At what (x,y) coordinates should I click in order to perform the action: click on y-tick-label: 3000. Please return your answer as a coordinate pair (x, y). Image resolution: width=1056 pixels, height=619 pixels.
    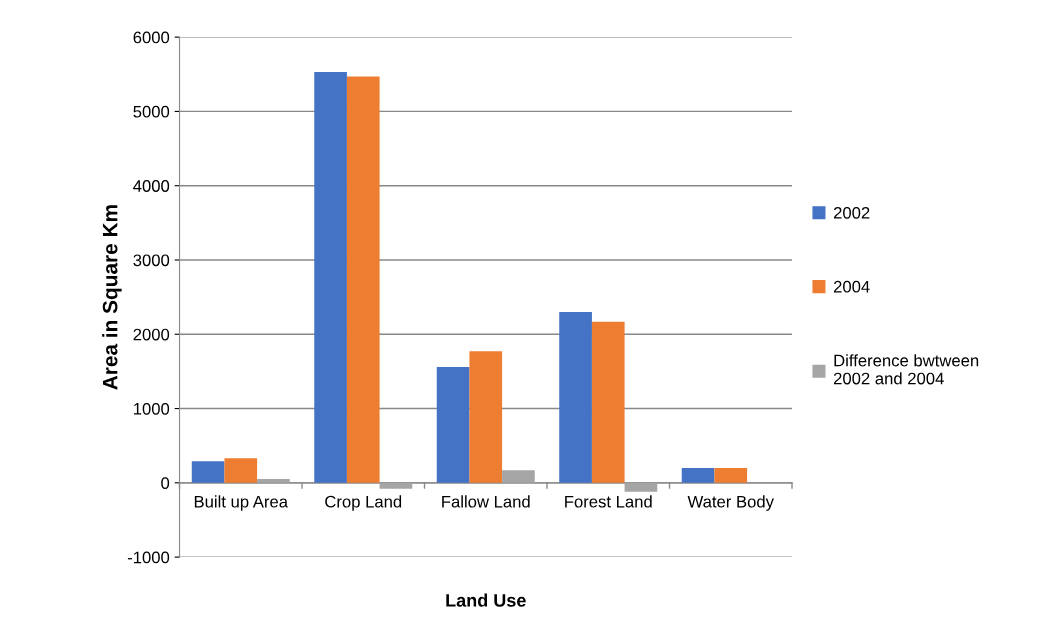
    Looking at the image, I should click on (151, 260).